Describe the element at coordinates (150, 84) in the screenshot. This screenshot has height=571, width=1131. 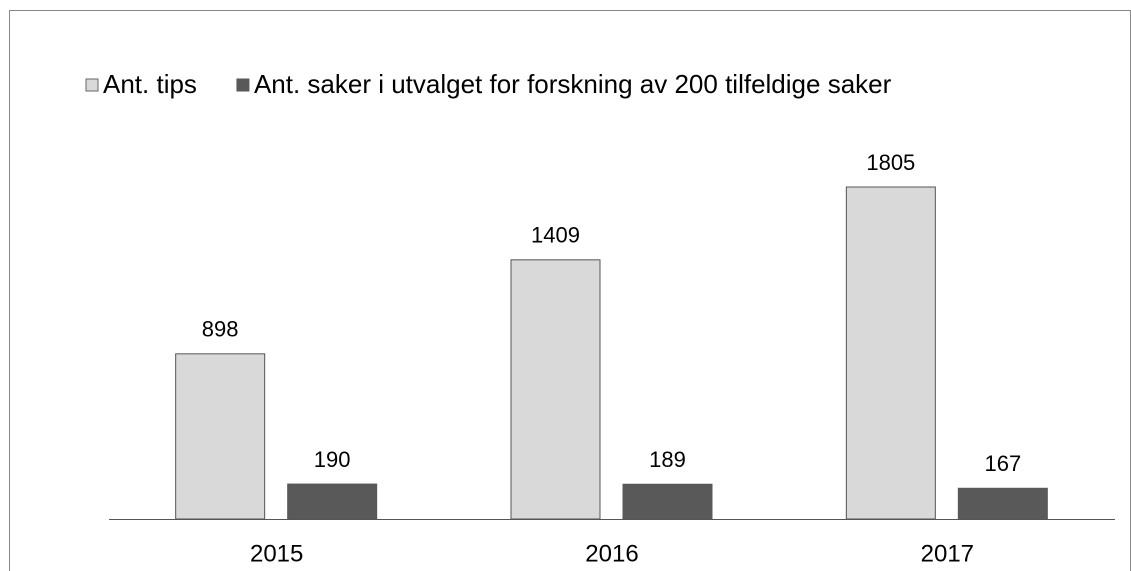
I see `legend-label: Ant. tips` at that location.